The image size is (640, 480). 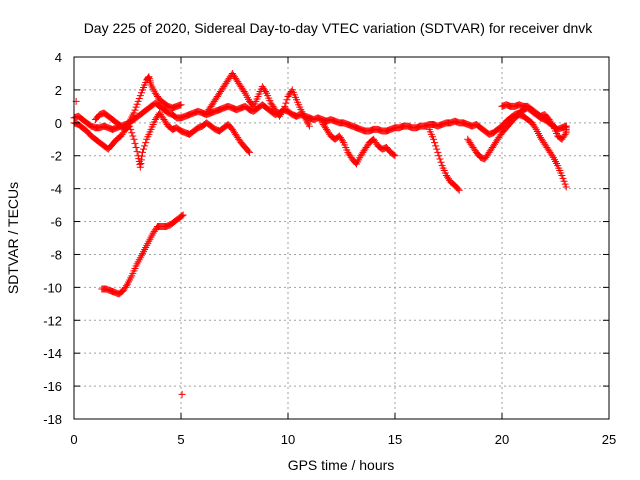 I want to click on y-tick-label: -10, so click(x=52, y=287).